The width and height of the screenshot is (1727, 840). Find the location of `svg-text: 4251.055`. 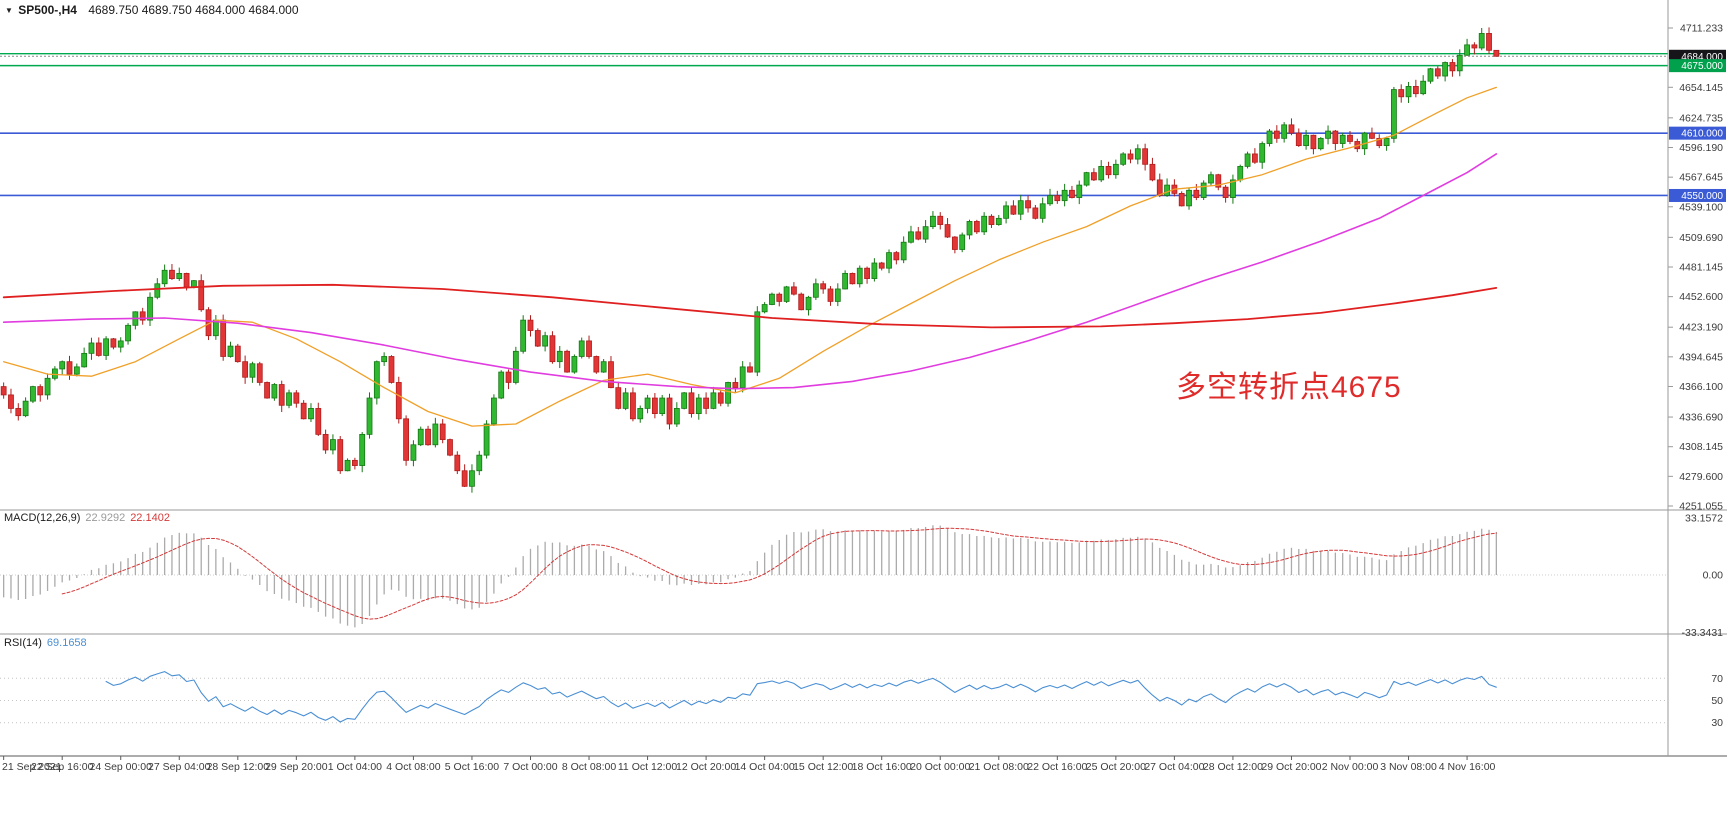

svg-text: 4251.055 is located at coordinates (1701, 507).